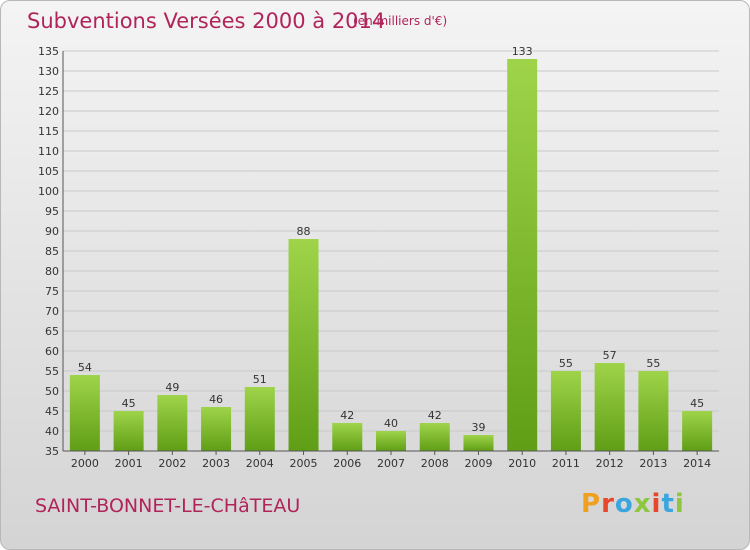 This screenshot has height=550, width=750. What do you see at coordinates (642, 504) in the screenshot?
I see `logo-letter: x` at bounding box center [642, 504].